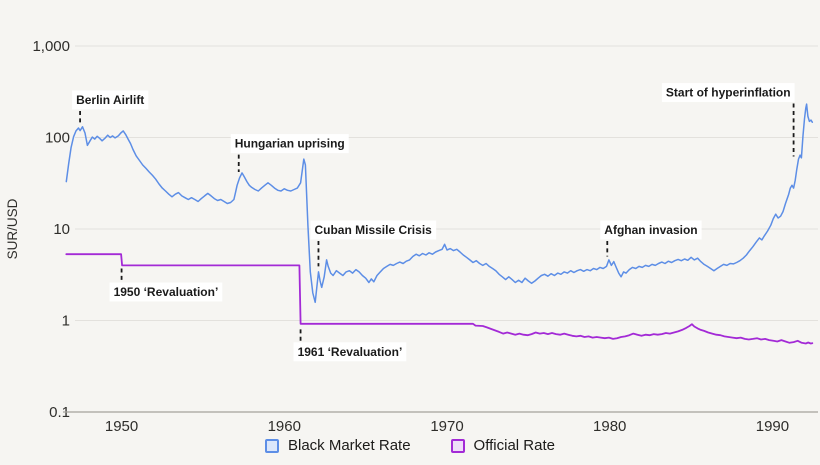 The height and width of the screenshot is (465, 820). What do you see at coordinates (609, 426) in the screenshot?
I see `x-tick-label: 1980` at bounding box center [609, 426].